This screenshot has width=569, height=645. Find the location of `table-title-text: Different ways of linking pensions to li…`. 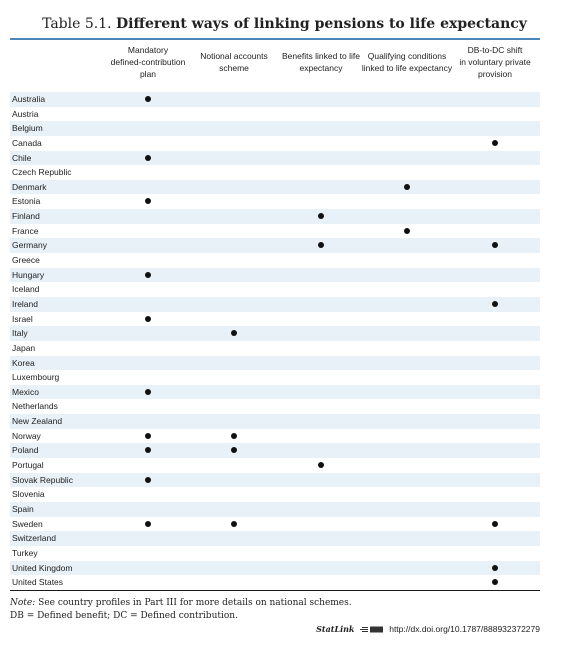

table-title-text: Different ways of linking pensions to li… is located at coordinates (321, 24).